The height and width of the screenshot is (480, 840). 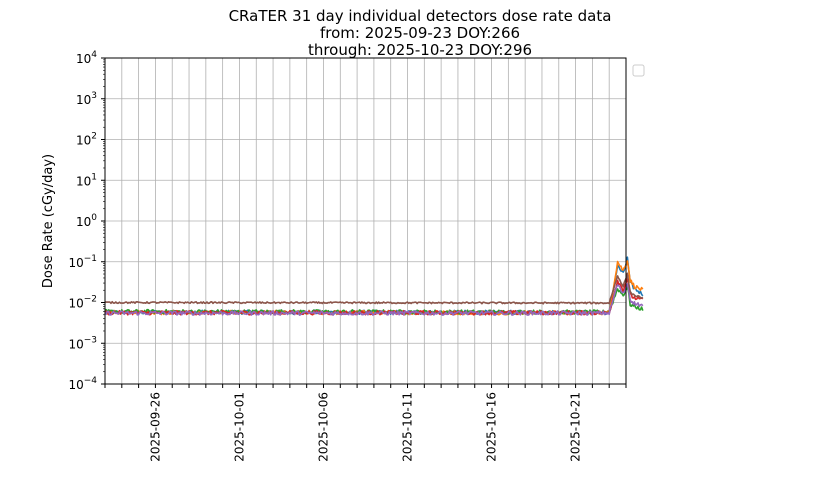 I want to click on y-tick-label: 10⁴, so click(x=86, y=58).